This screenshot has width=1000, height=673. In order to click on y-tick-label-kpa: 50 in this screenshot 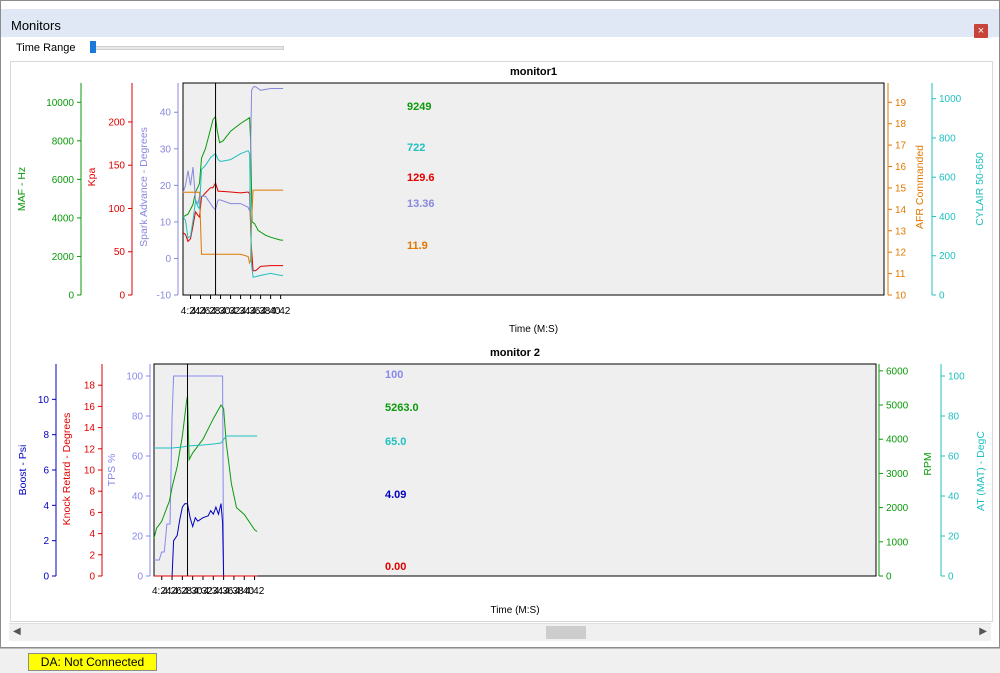, I will do `click(120, 252)`.